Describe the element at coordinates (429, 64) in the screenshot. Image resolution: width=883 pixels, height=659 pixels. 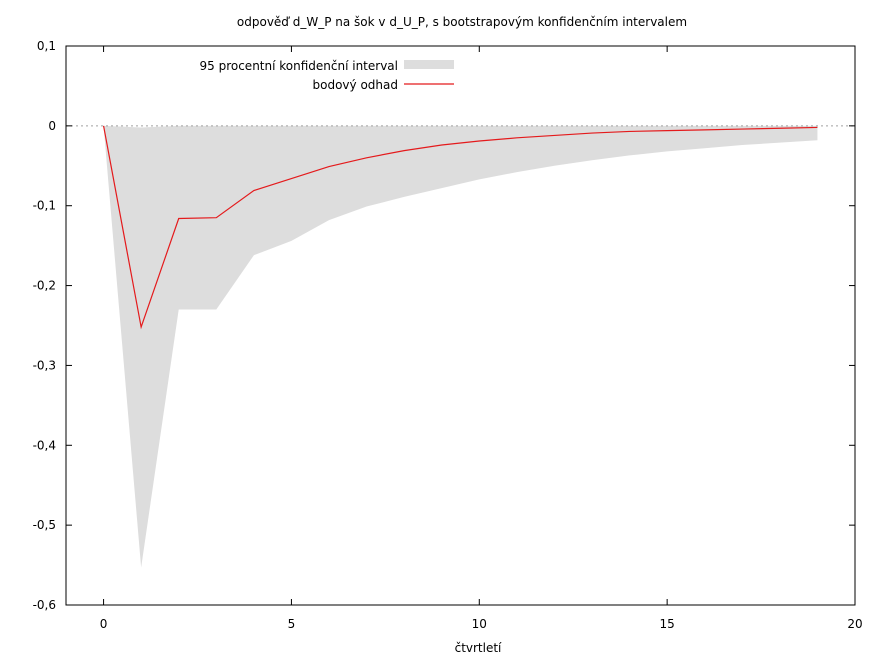
I see `legend-band-swatch` at that location.